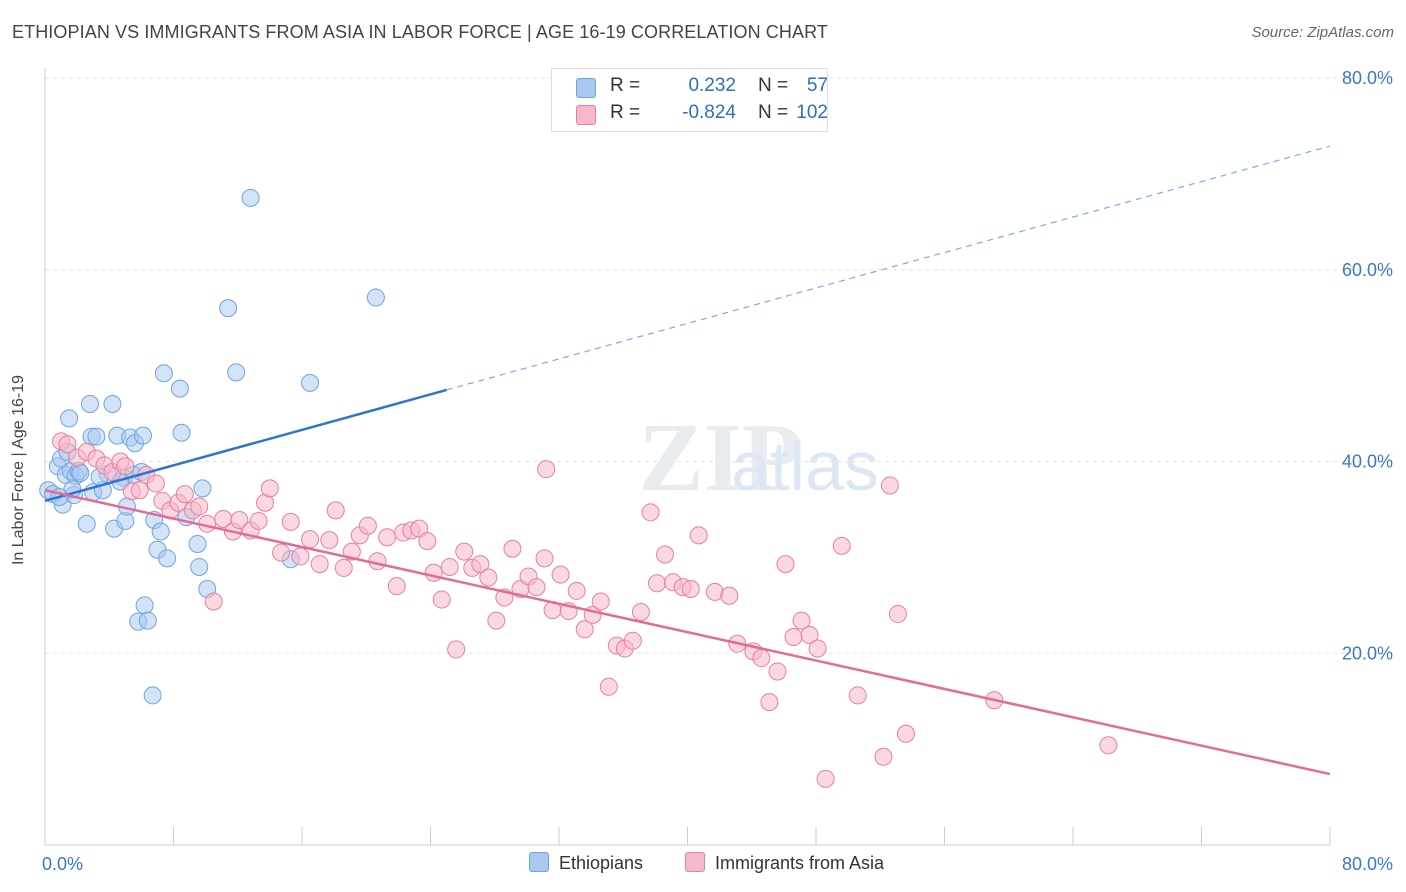 The height and width of the screenshot is (892, 1406). Describe the element at coordinates (689, 100) in the screenshot. I see `correlation-legend: R = 0.232 N = 57 R = -0.824 N = 102` at that location.